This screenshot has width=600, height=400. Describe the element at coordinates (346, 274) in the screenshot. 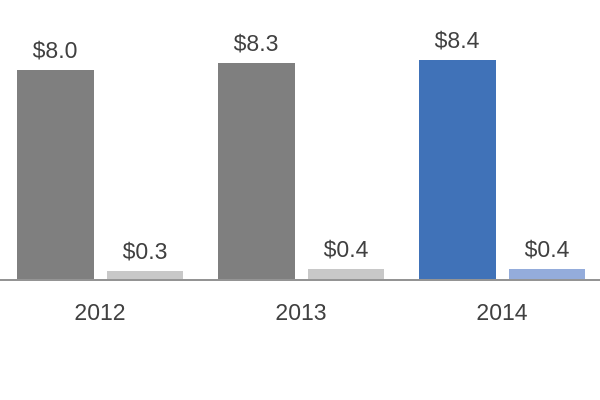

I see `bar-secondary-2013` at that location.